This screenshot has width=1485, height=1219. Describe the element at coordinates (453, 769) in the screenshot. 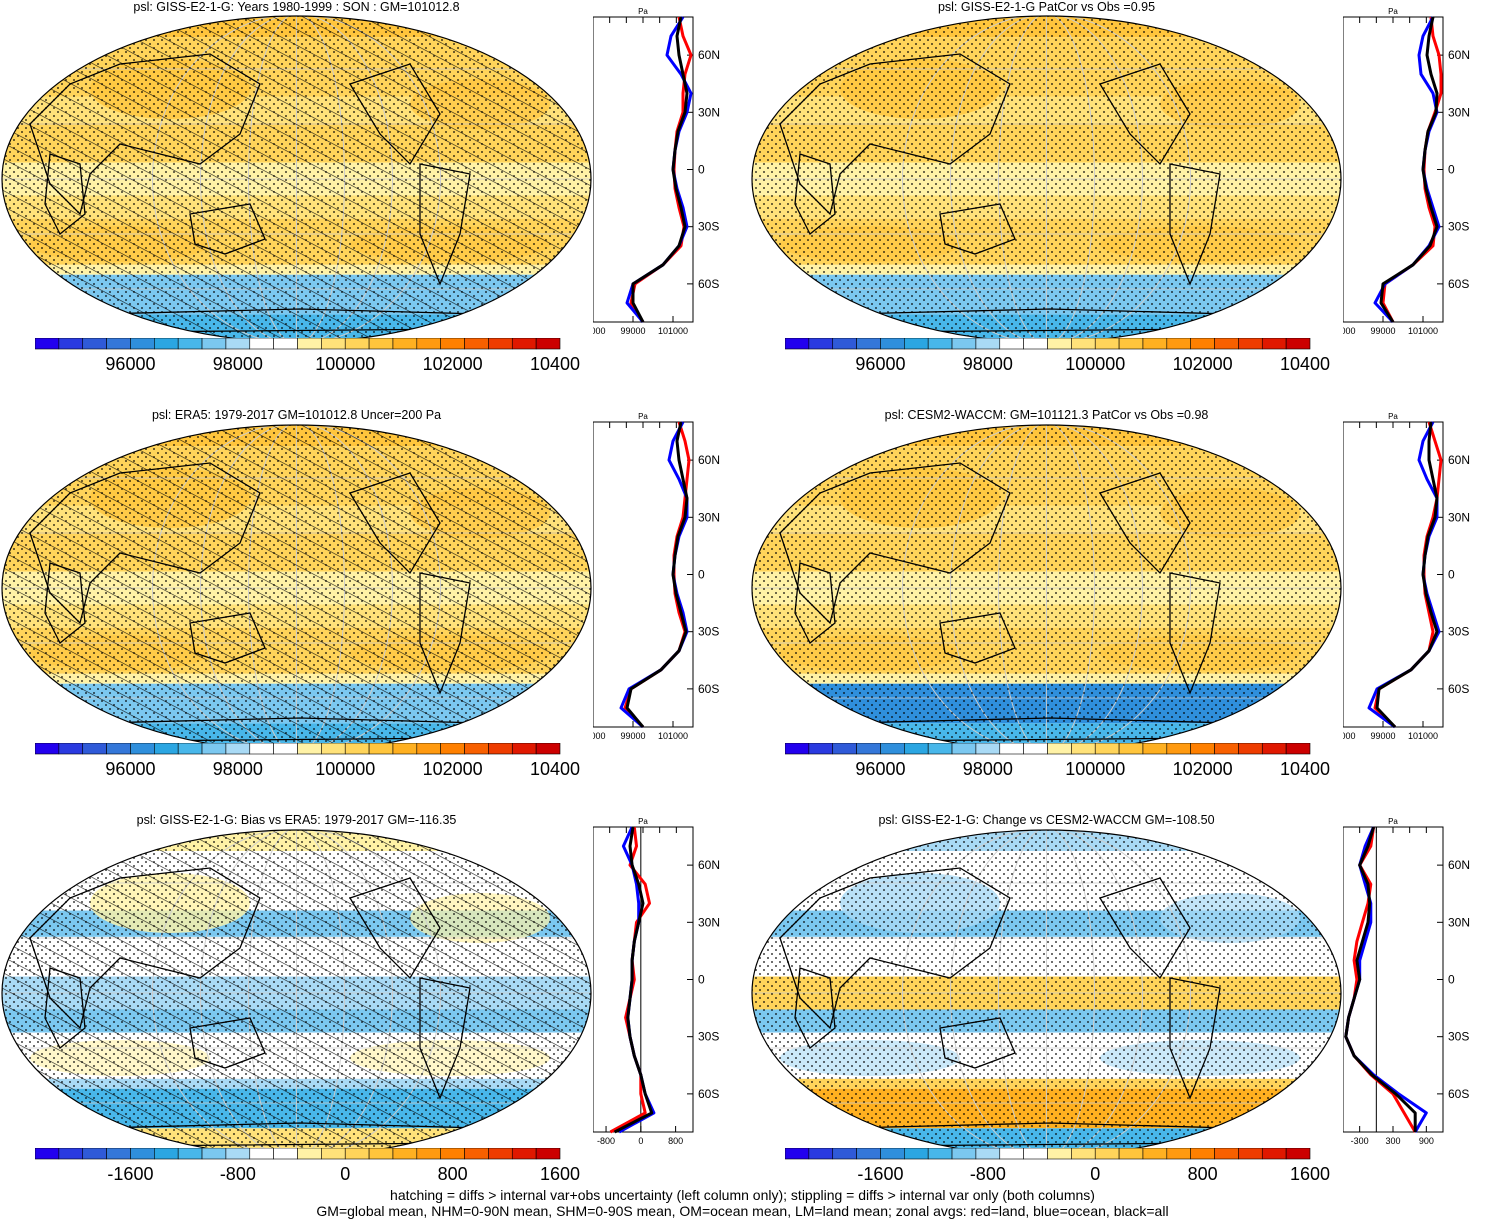

I see `colorbar-label: 102000` at that location.